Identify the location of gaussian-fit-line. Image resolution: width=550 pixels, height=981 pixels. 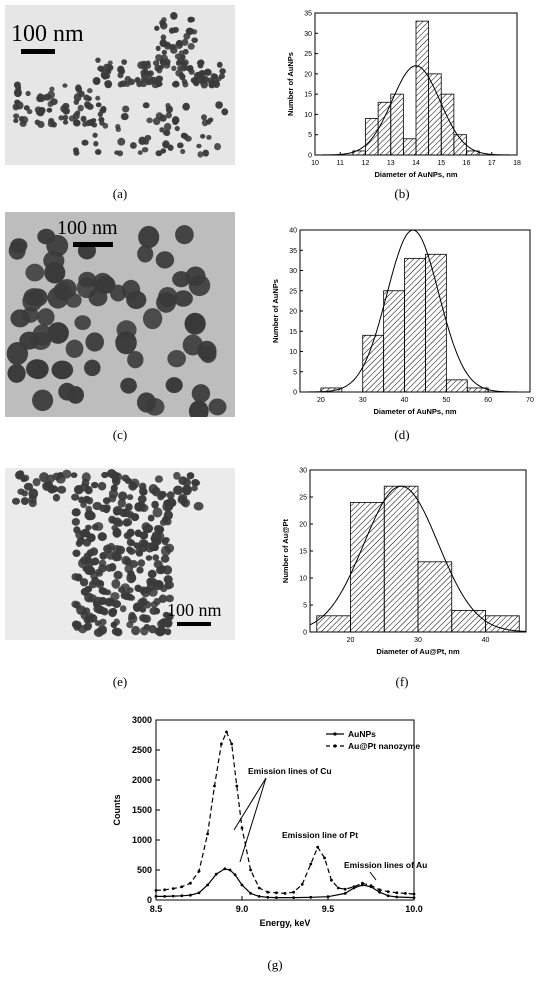
(416, 110).